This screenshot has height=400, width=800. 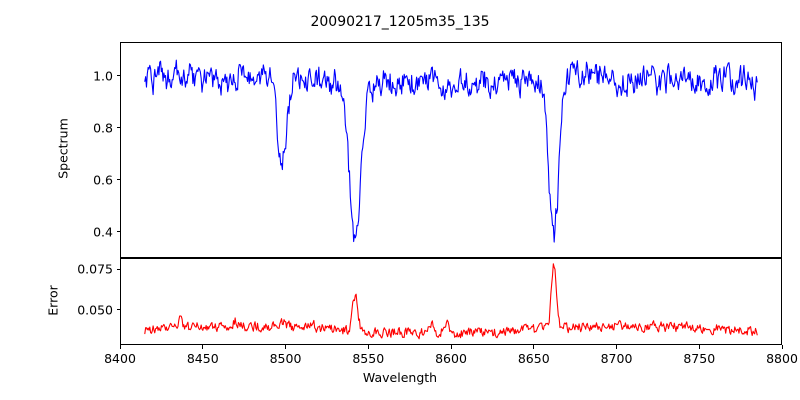 What do you see at coordinates (103, 76) in the screenshot?
I see `spectrum-ytick-label: 1.0` at bounding box center [103, 76].